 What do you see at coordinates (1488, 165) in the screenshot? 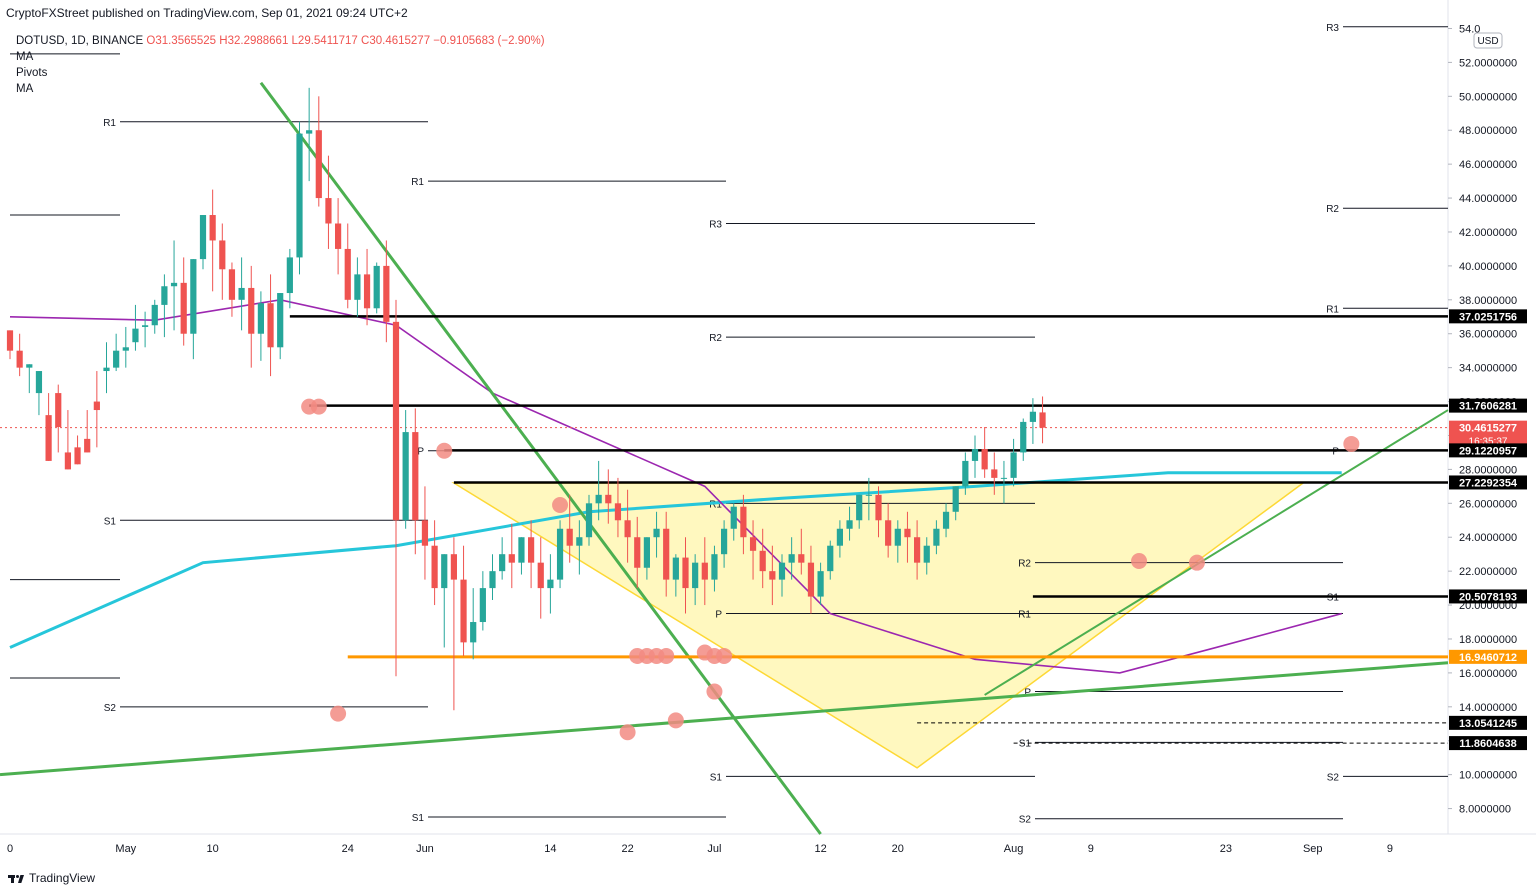
I see `y-tick-label: 46.0000000` at bounding box center [1488, 165].